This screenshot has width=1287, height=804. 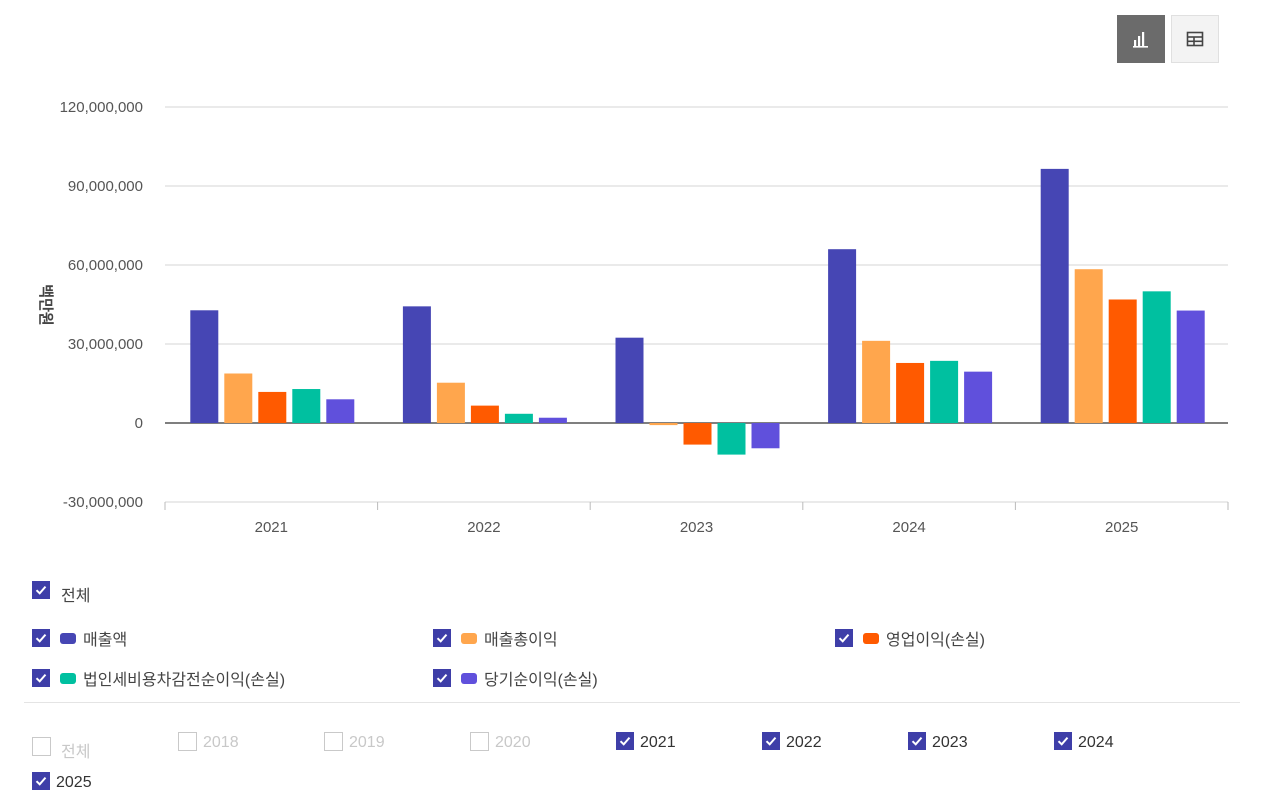 What do you see at coordinates (105, 344) in the screenshot?
I see `y-tick-label: 30,000,000` at bounding box center [105, 344].